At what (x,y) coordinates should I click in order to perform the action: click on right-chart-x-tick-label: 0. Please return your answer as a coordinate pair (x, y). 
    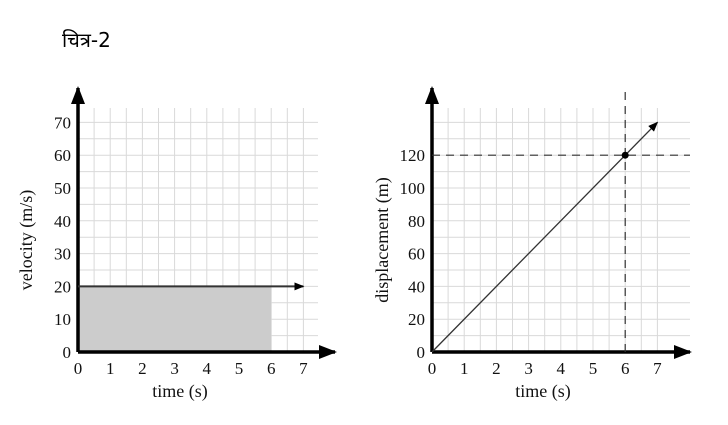
    Looking at the image, I should click on (432, 368).